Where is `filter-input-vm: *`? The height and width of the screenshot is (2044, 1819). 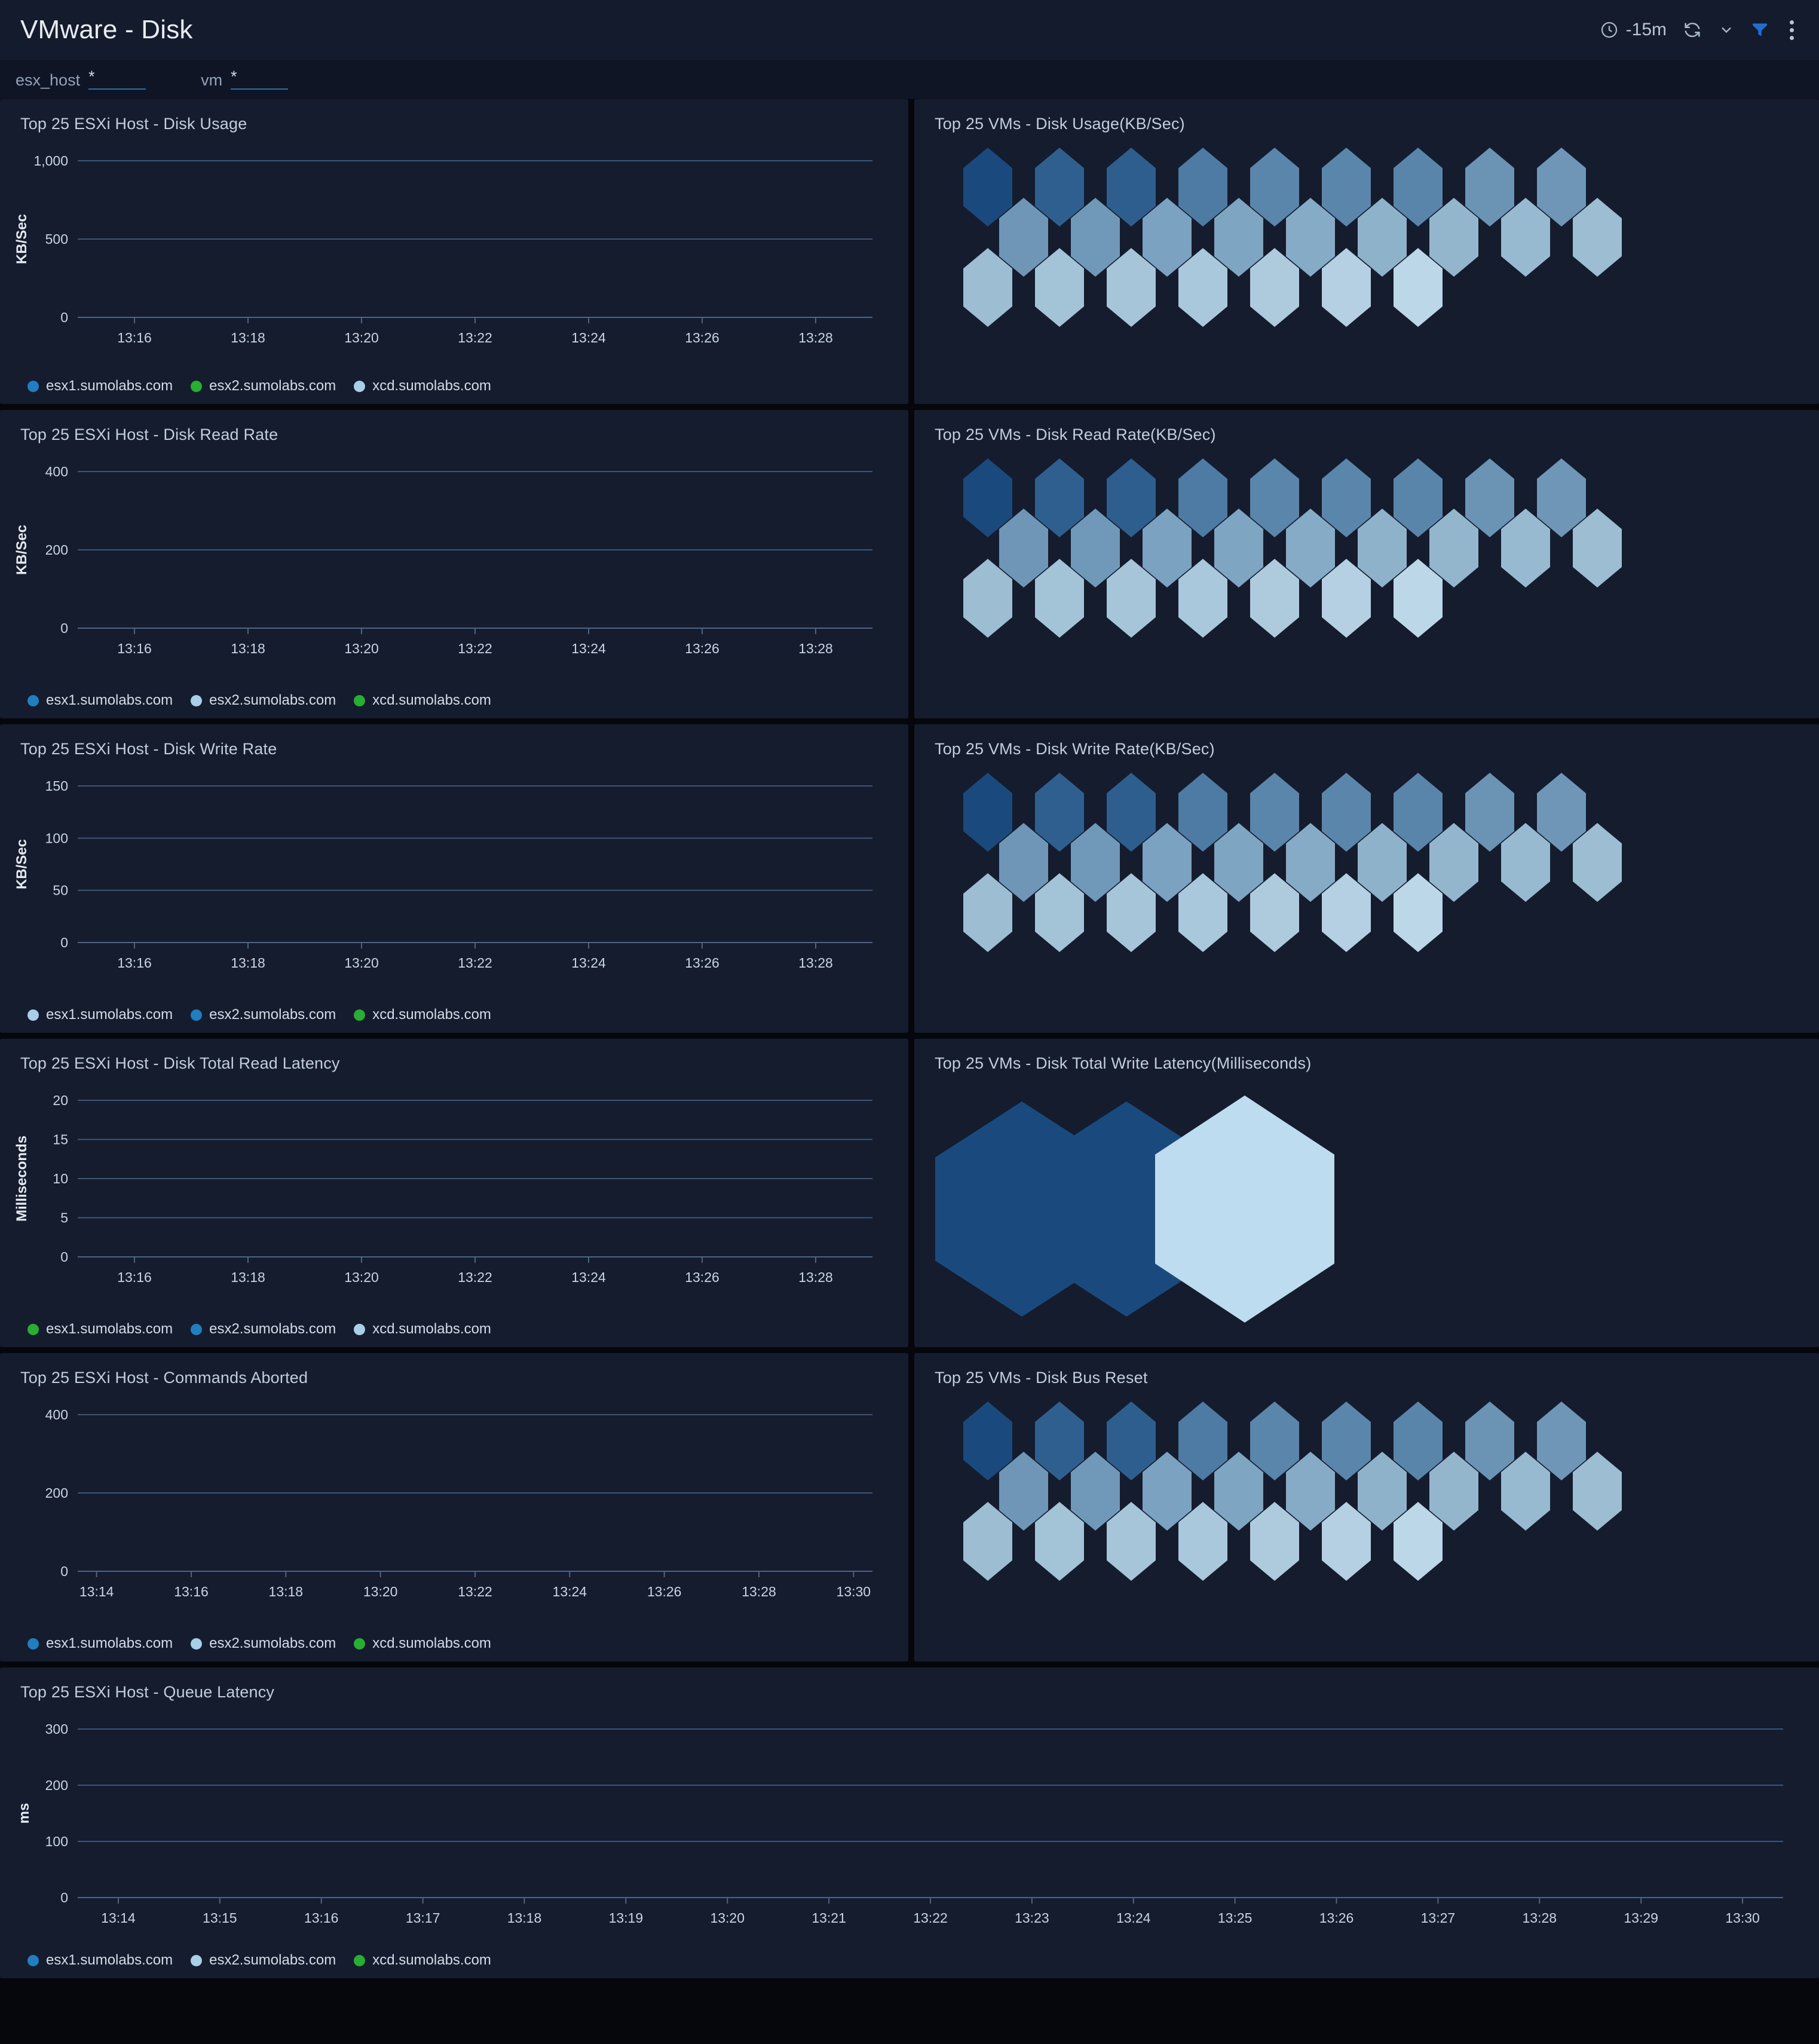 filter-input-vm: * is located at coordinates (260, 79).